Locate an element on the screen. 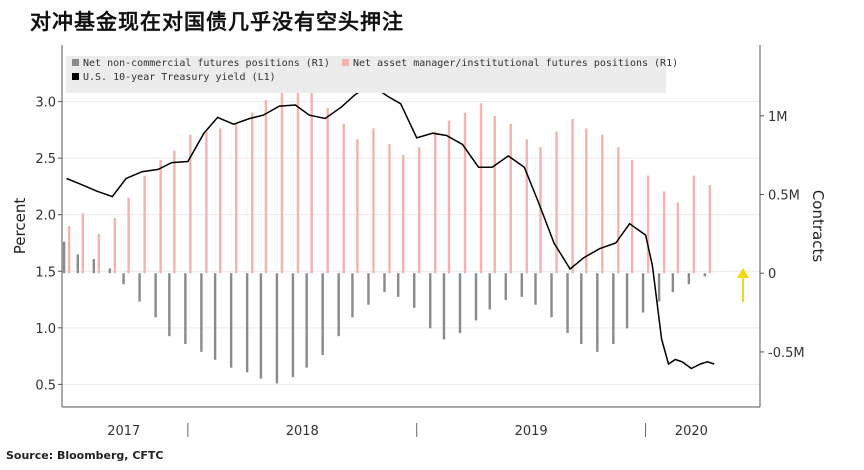 This screenshot has height=470, width=864. left-tick-label: 1.0 is located at coordinates (45, 329).